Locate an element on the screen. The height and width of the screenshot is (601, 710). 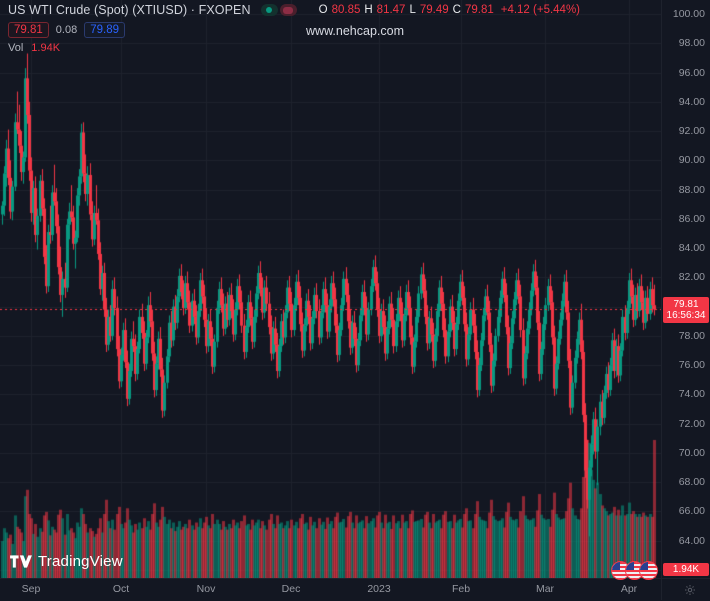
time-tick-label: Dec is located at coordinates (291, 589).